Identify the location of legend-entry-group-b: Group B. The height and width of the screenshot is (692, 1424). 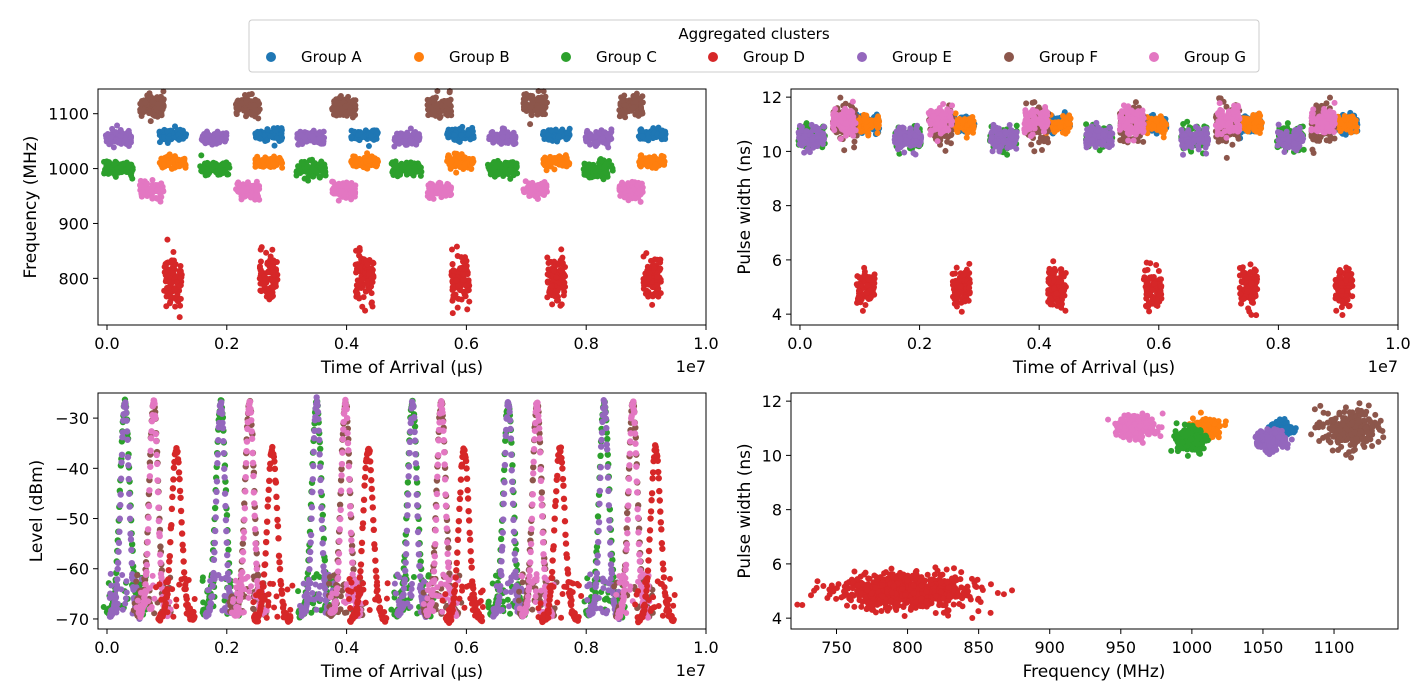
(462, 57).